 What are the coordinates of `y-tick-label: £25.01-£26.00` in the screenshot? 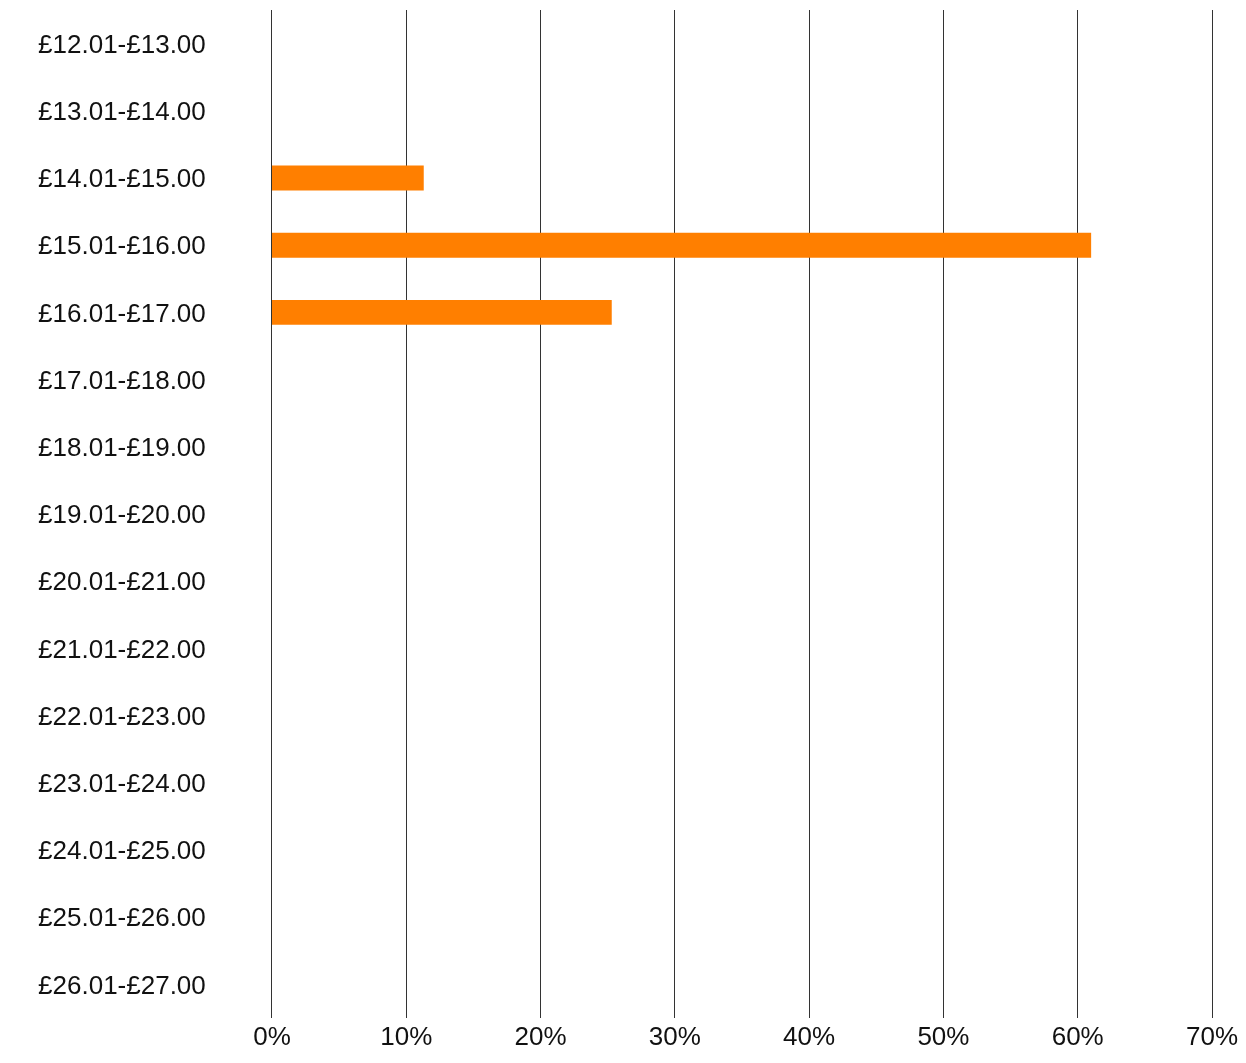 It's located at (122, 917).